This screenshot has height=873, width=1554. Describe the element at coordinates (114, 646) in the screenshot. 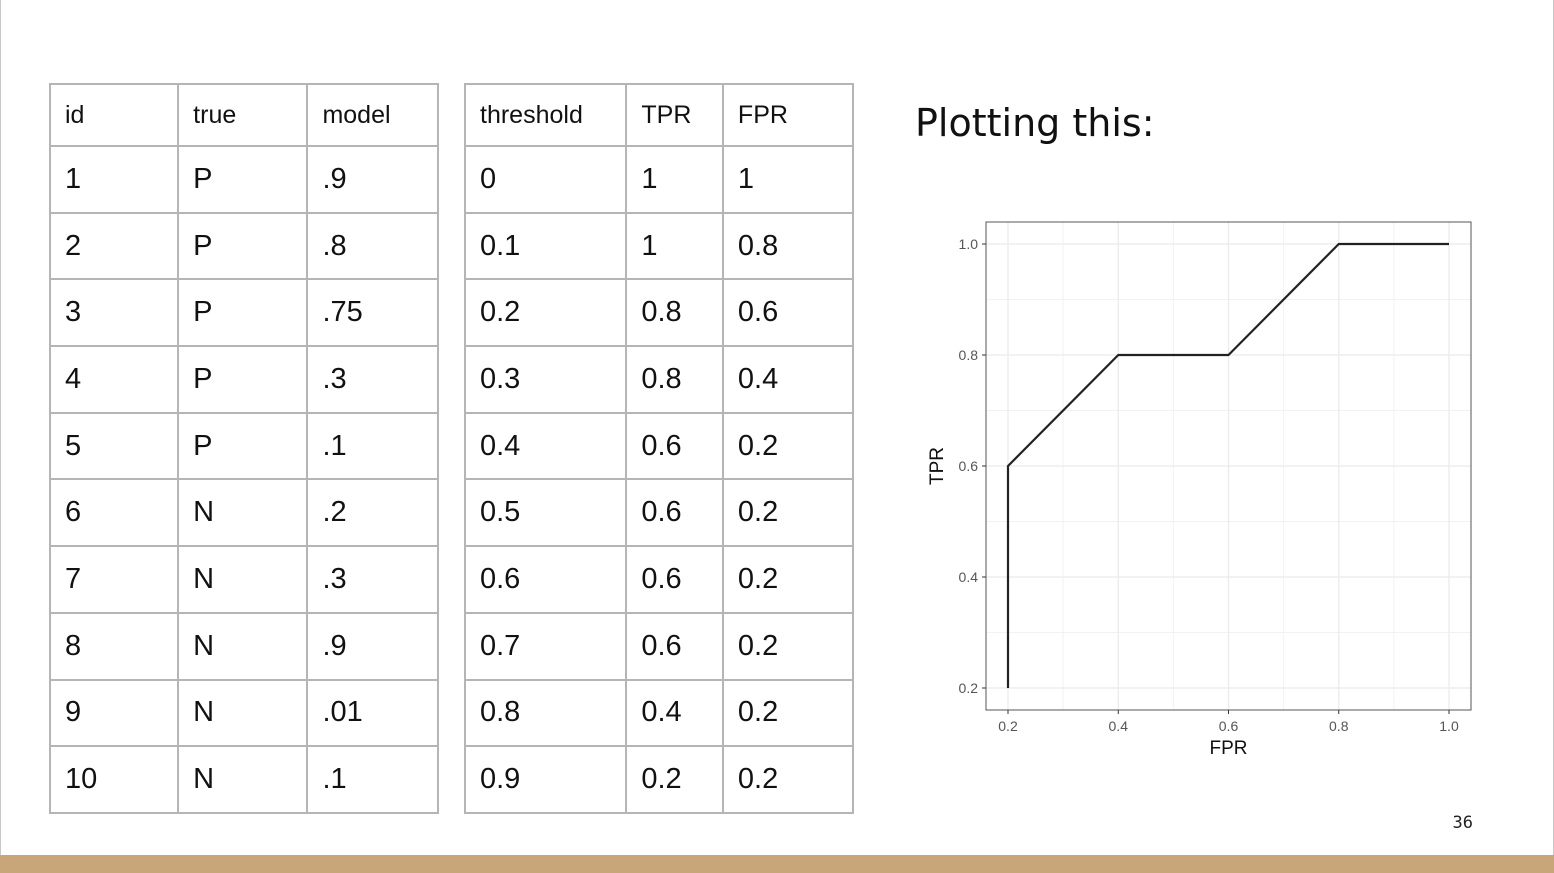

I see `table-cell: 8` at that location.